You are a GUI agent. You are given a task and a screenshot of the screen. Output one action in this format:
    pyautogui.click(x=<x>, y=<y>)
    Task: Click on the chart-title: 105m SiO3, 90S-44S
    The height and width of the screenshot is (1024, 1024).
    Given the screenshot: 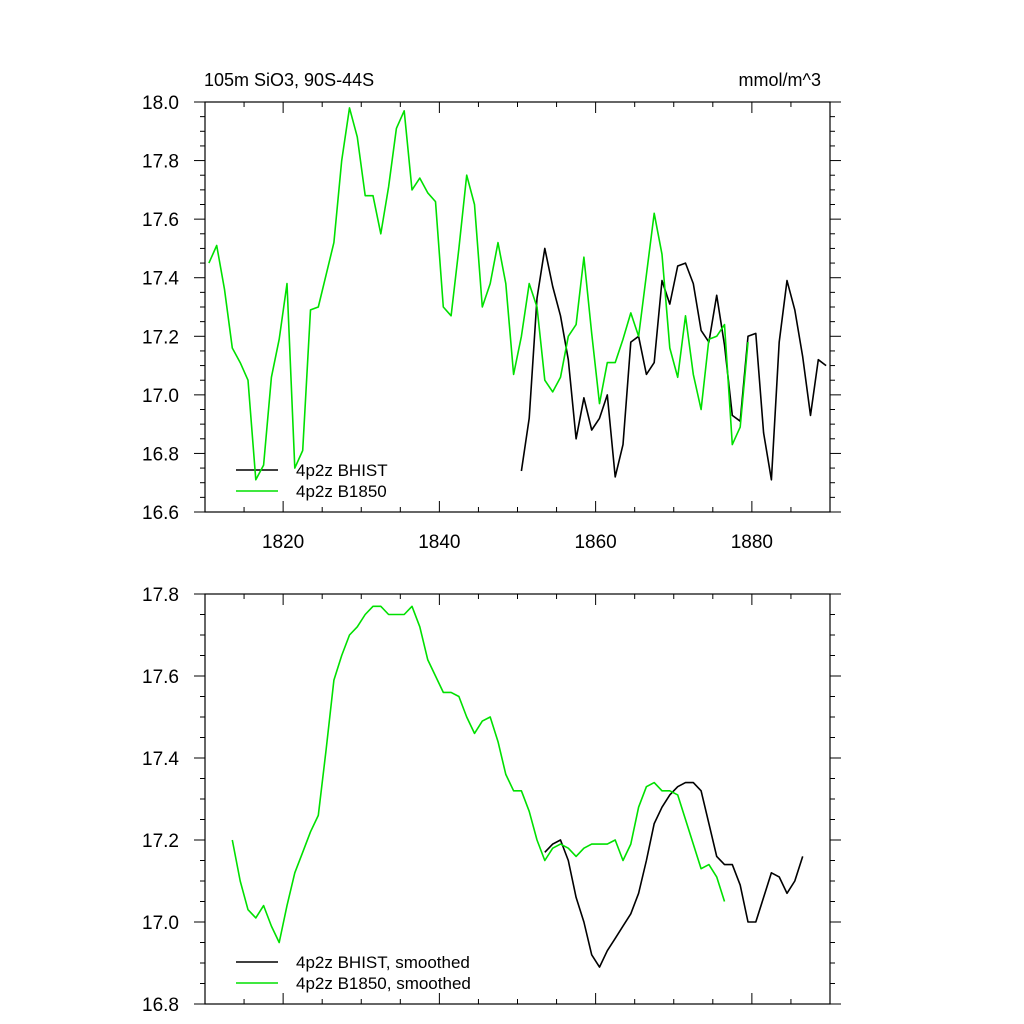 What is the action you would take?
    pyautogui.click(x=289, y=80)
    